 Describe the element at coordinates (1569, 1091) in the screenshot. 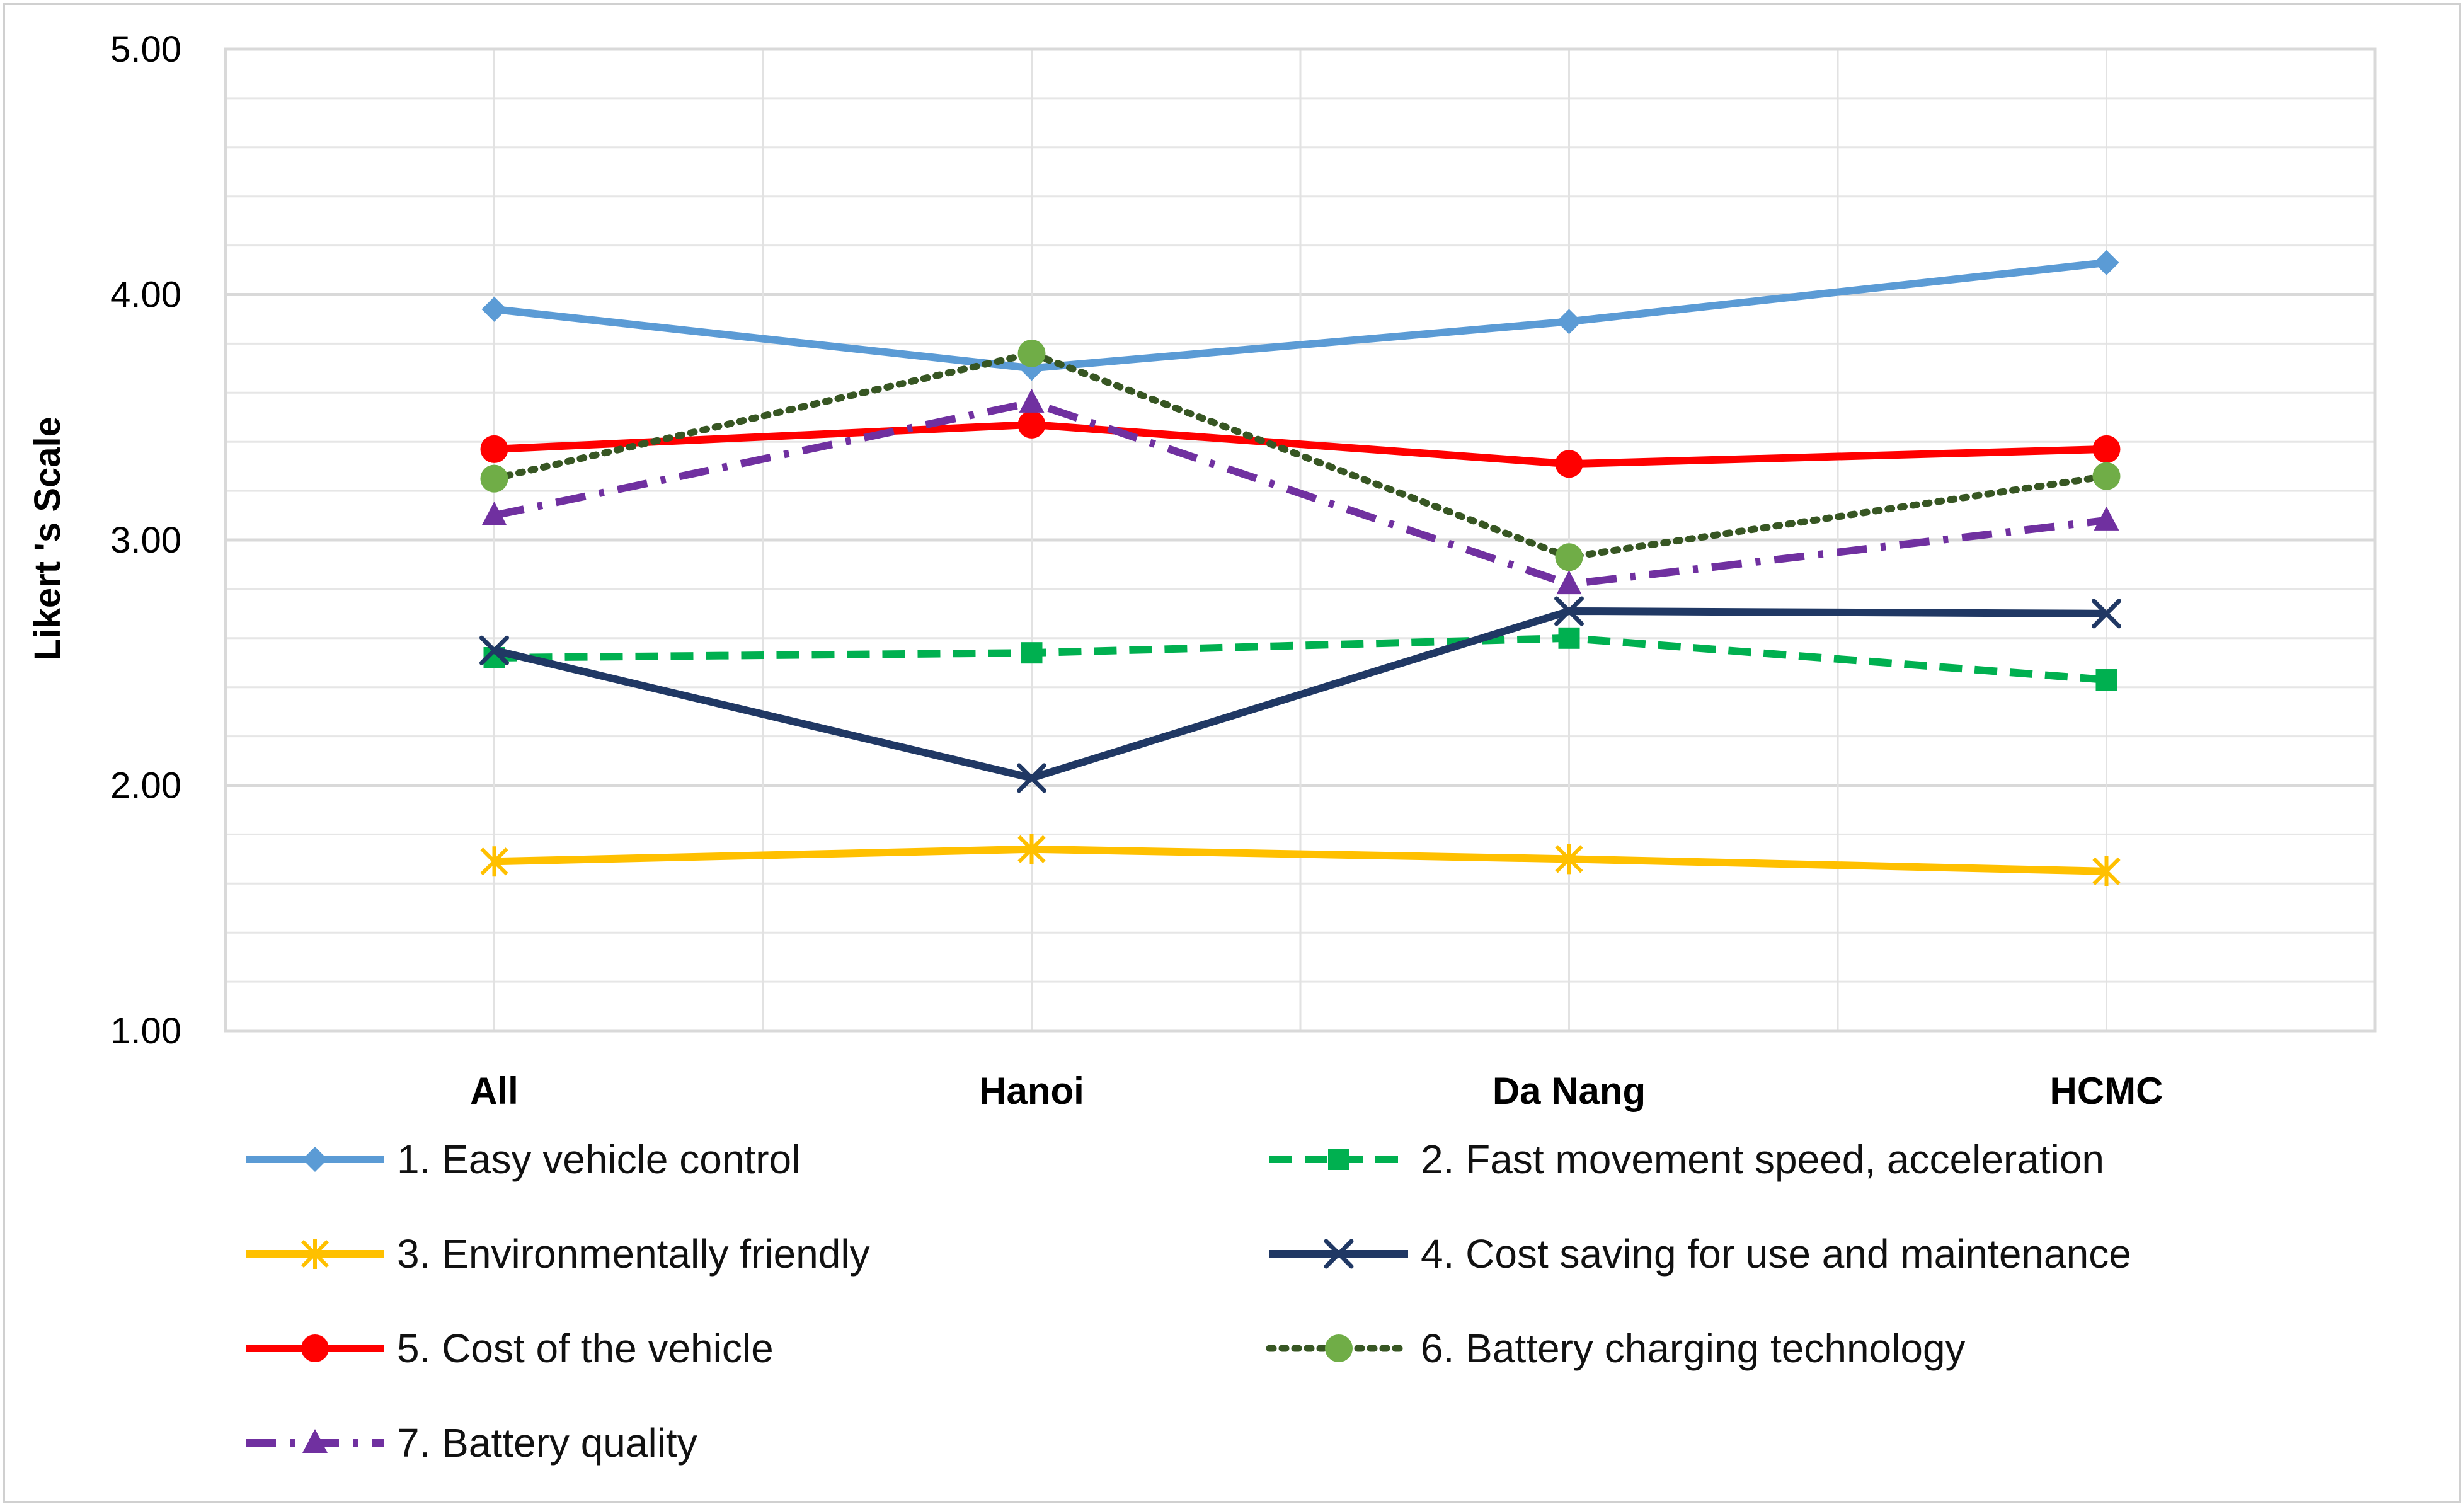

I see `x-tick-label: Da Nang` at that location.